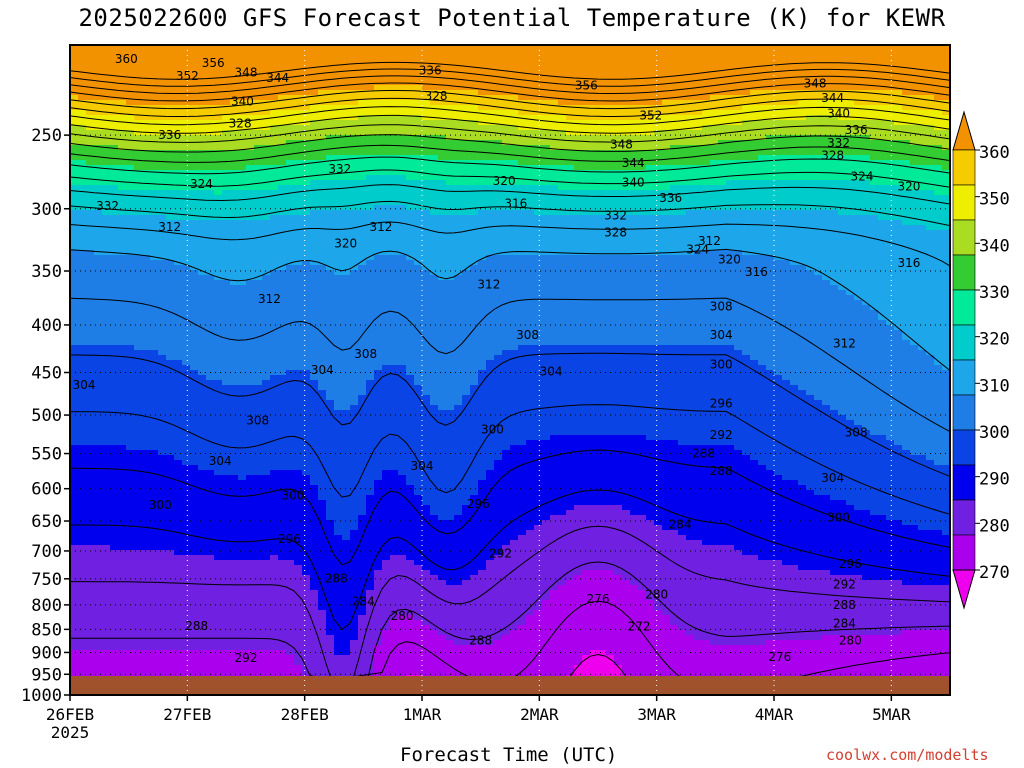 Image resolution: width=1024 pixels, height=768 pixels. I want to click on contour-label: 304, so click(721, 335).